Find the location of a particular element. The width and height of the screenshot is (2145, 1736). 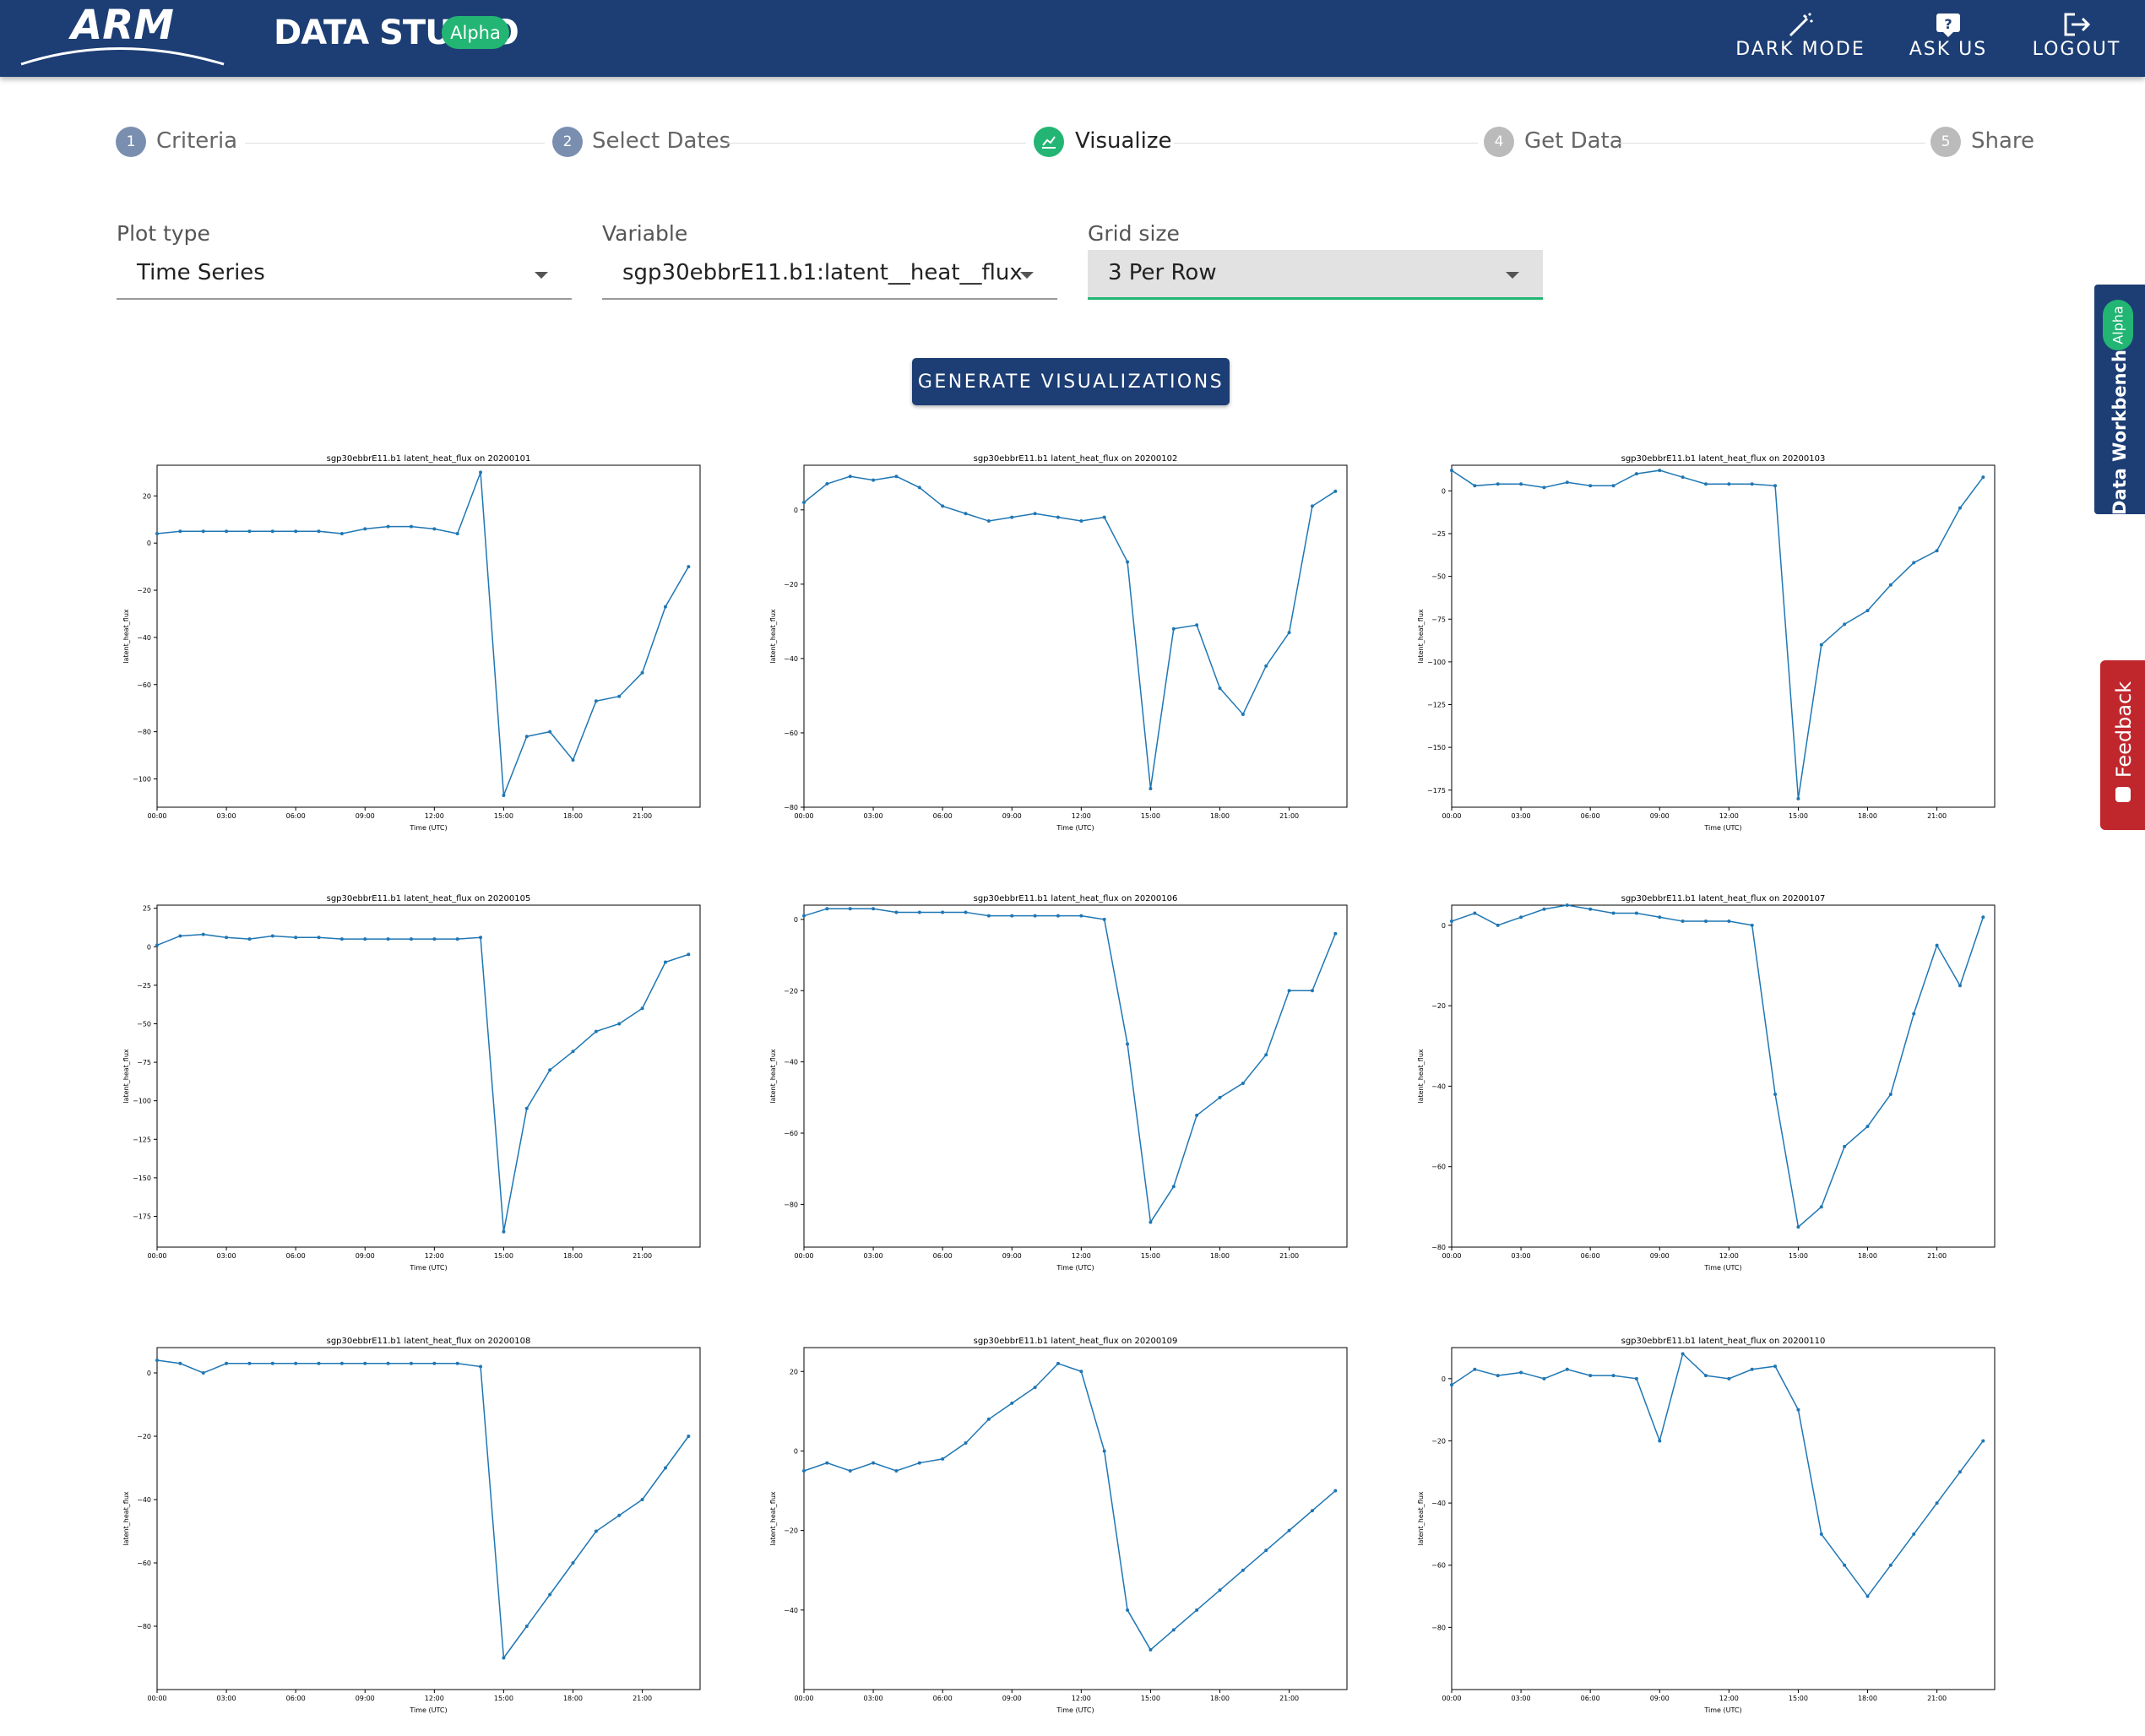

step-label: Visualize is located at coordinates (1124, 141).